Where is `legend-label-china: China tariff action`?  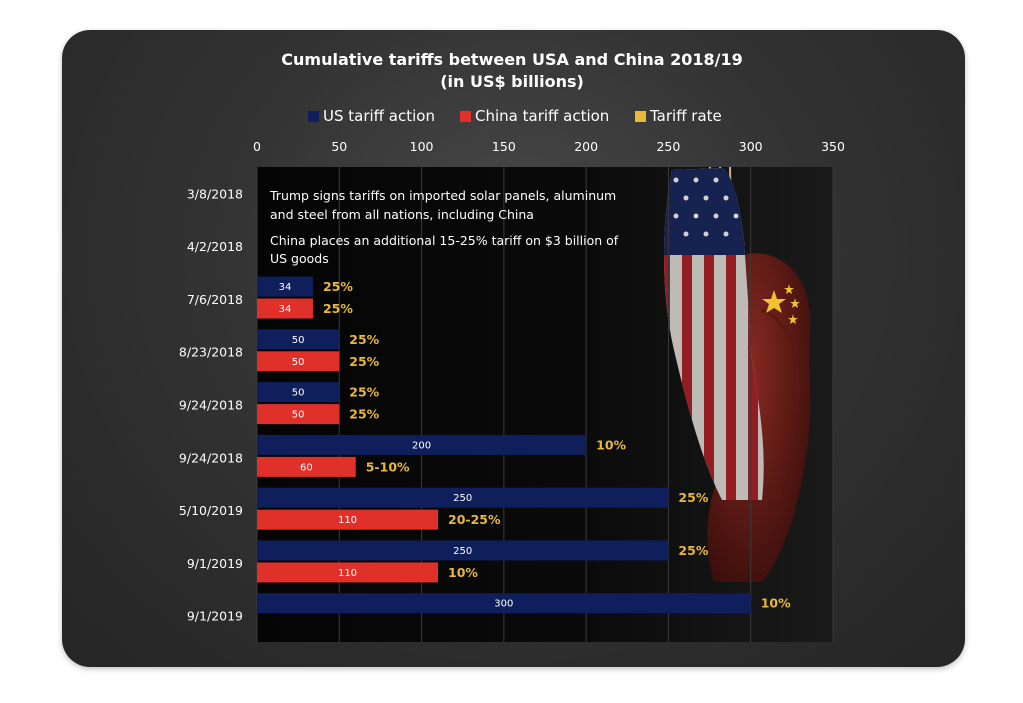
legend-label-china: China tariff action is located at coordinates (542, 116).